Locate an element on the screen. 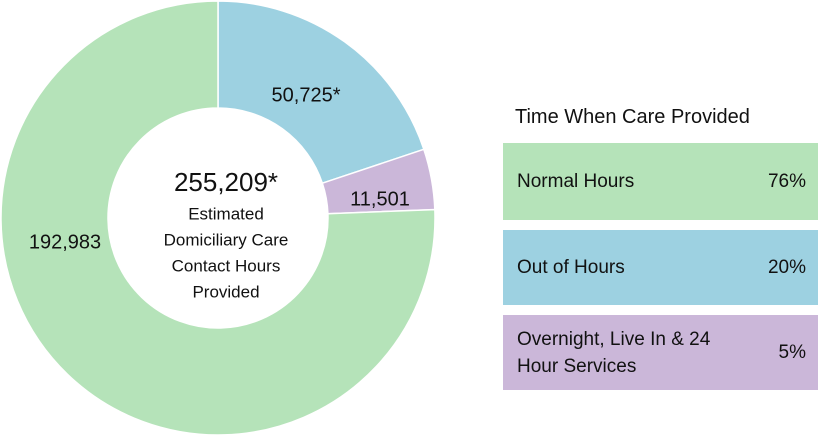 Image resolution: width=824 pixels, height=437 pixels. legend-row: Normal Hours 76% is located at coordinates (660, 181).